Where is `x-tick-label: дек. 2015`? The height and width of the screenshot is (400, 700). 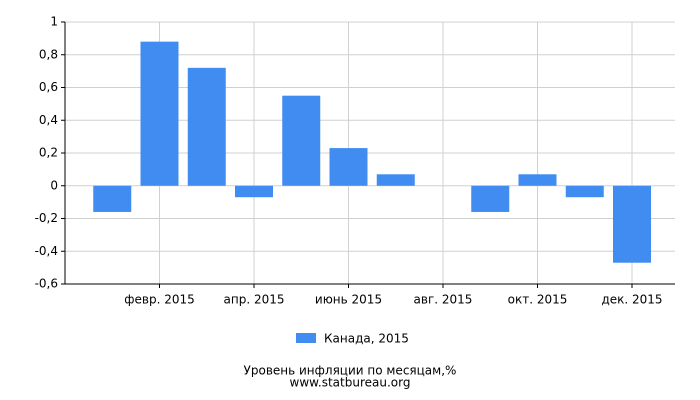
x-tick-label: дек. 2015 is located at coordinates (631, 300).